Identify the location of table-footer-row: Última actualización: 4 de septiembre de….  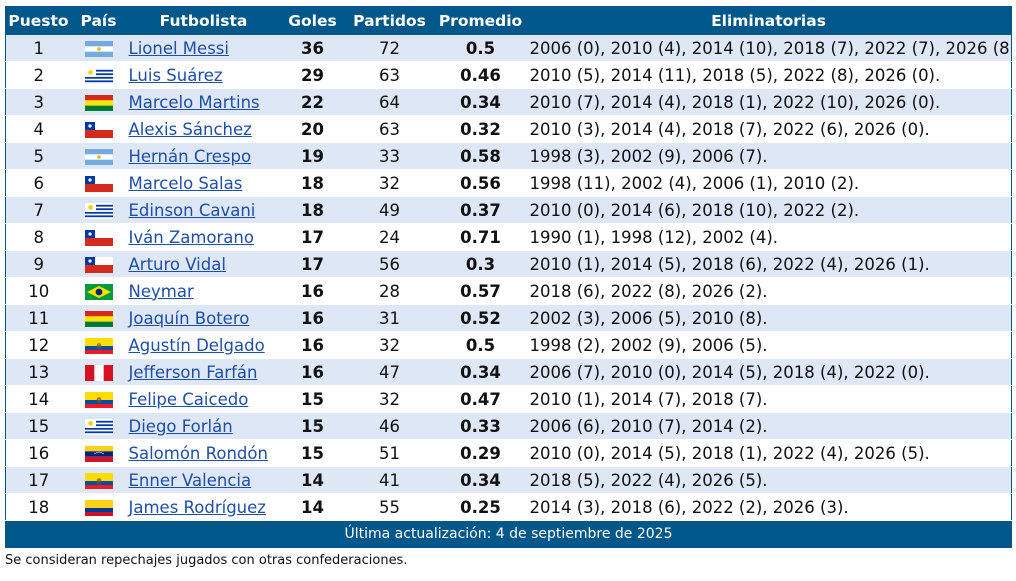
(508, 534).